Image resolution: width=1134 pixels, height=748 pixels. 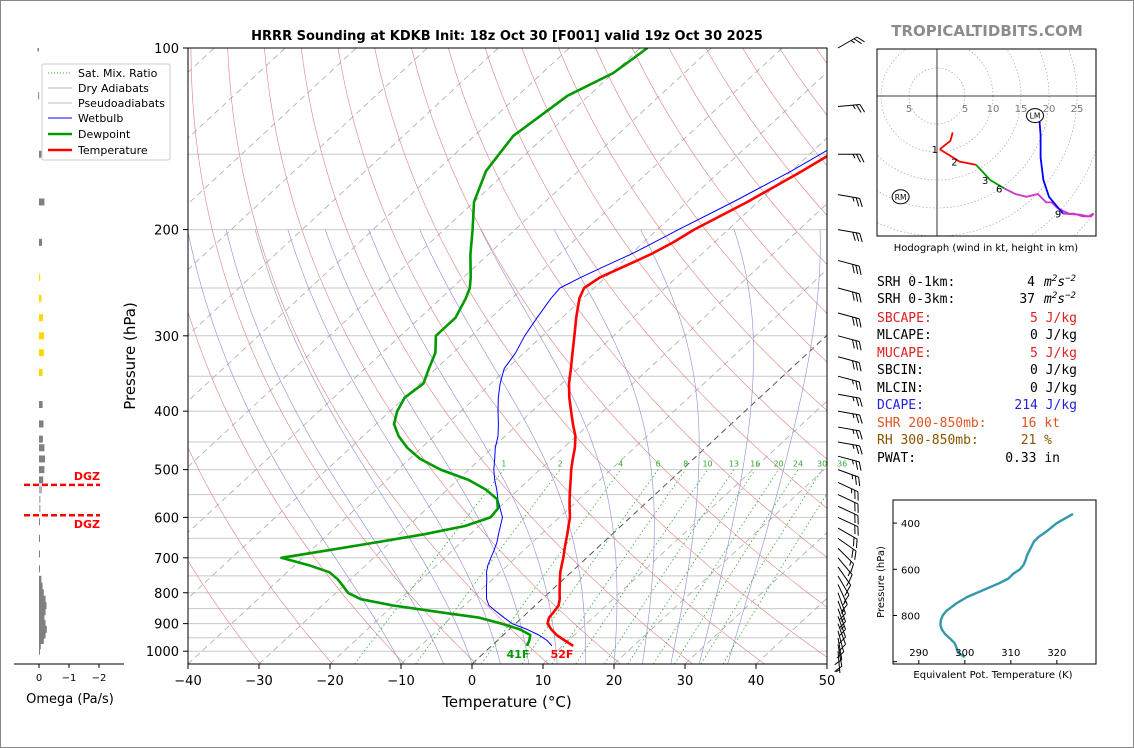 I want to click on legend-label-temperature: Temperature, so click(x=112, y=150).